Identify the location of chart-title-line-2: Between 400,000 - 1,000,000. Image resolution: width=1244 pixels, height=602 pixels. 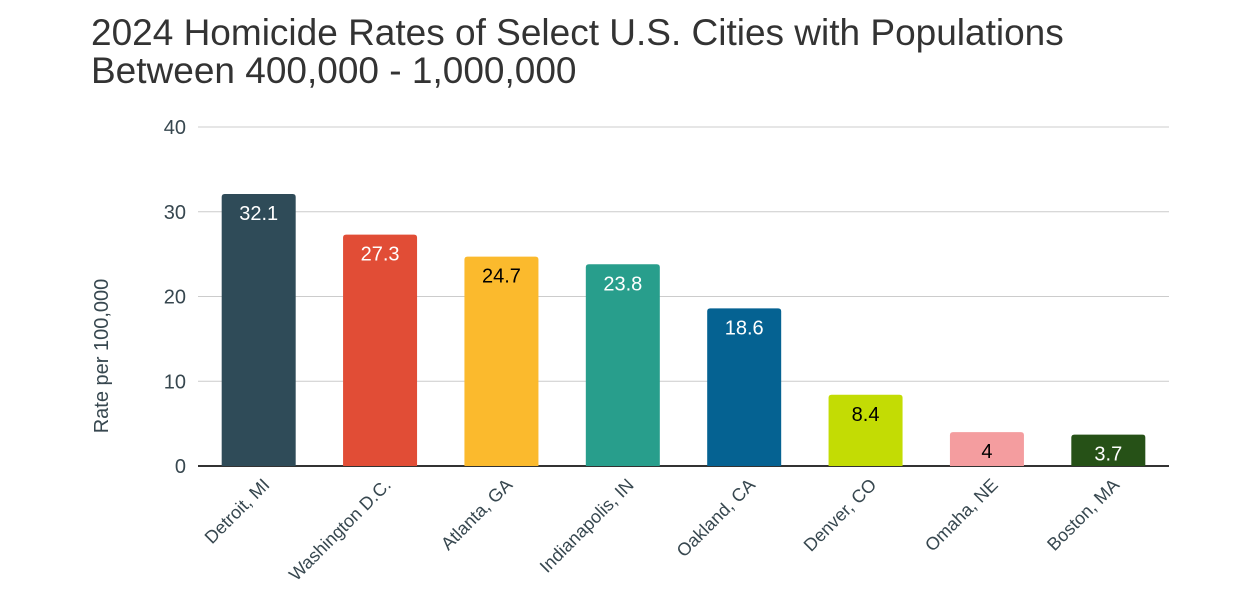
(334, 70).